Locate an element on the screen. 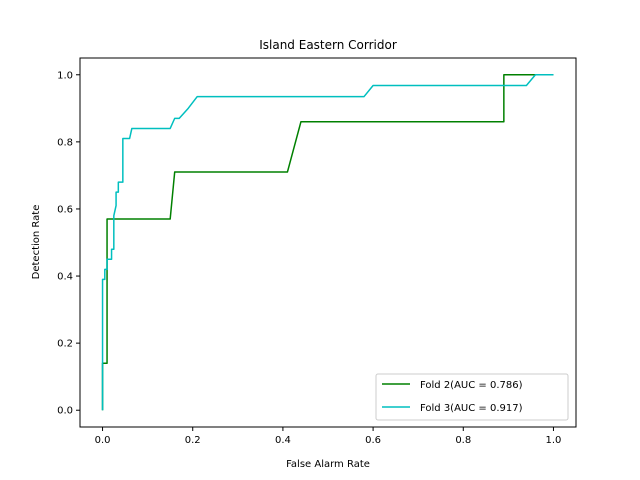 This screenshot has height=480, width=640. y-axis-label: Detection Rate is located at coordinates (36, 242).